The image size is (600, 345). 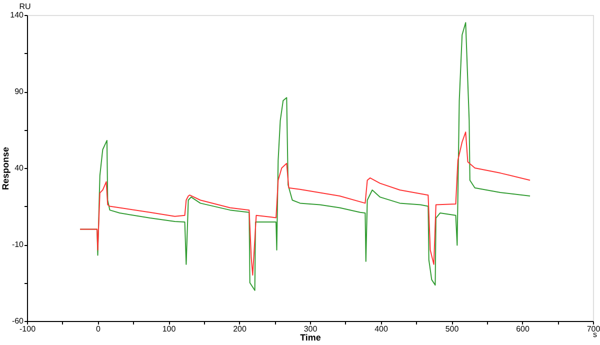 I want to click on y-tick-label: 140, so click(x=17, y=15).